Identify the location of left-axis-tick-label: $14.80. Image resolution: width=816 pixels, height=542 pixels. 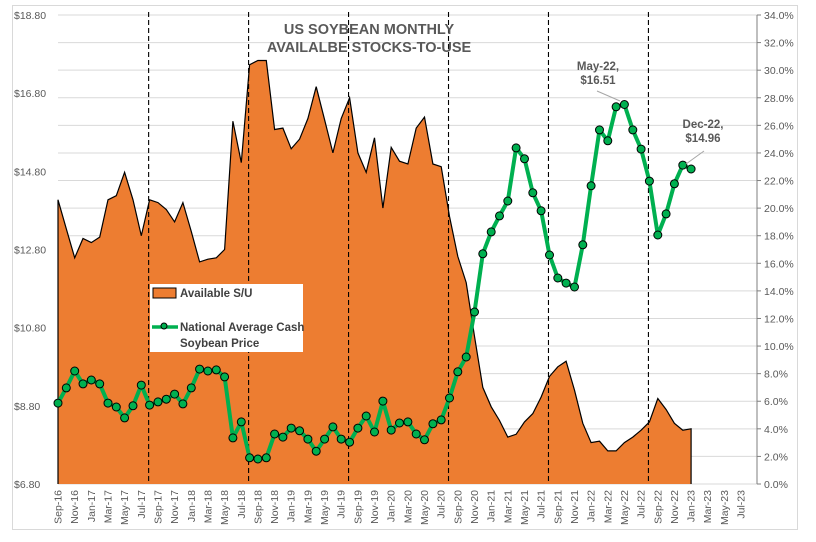
(30, 172).